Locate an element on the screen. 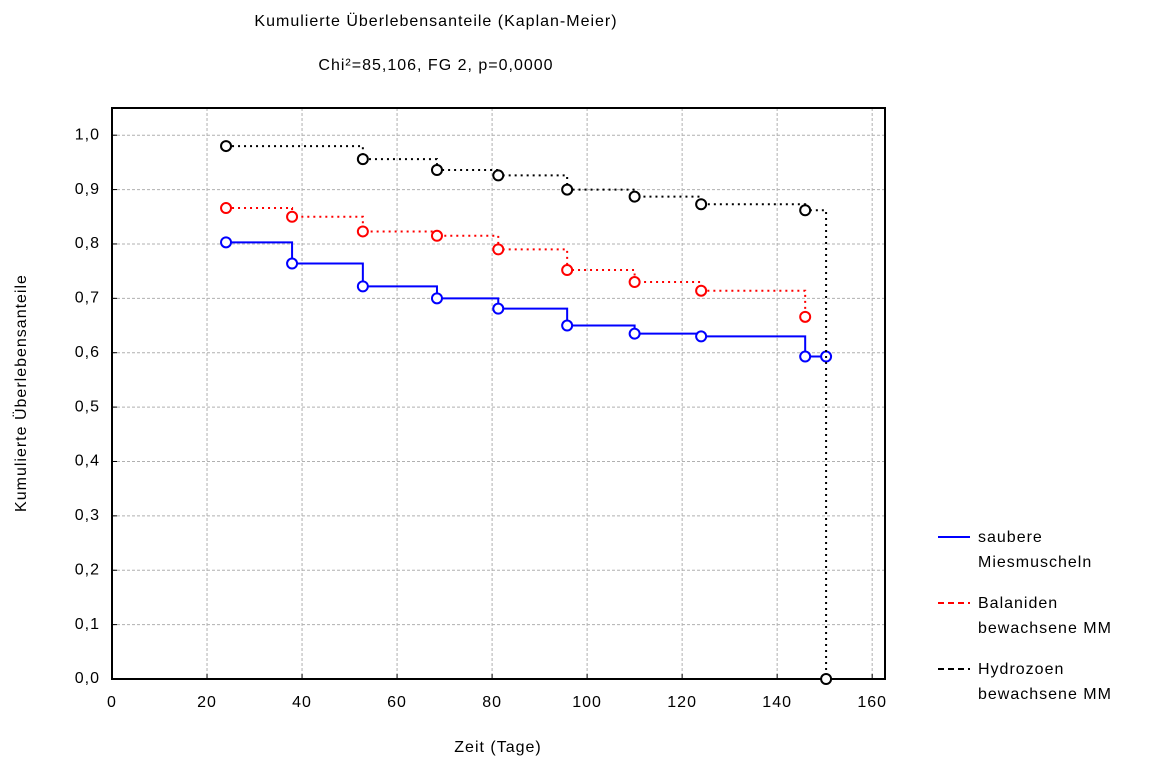  y-tick-label: 0,6 is located at coordinates (87, 352).